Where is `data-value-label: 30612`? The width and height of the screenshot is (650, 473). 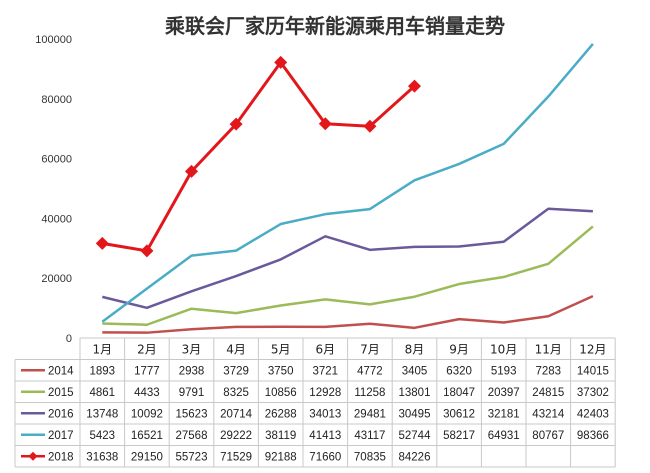
data-value-label: 30612 is located at coordinates (459, 414).